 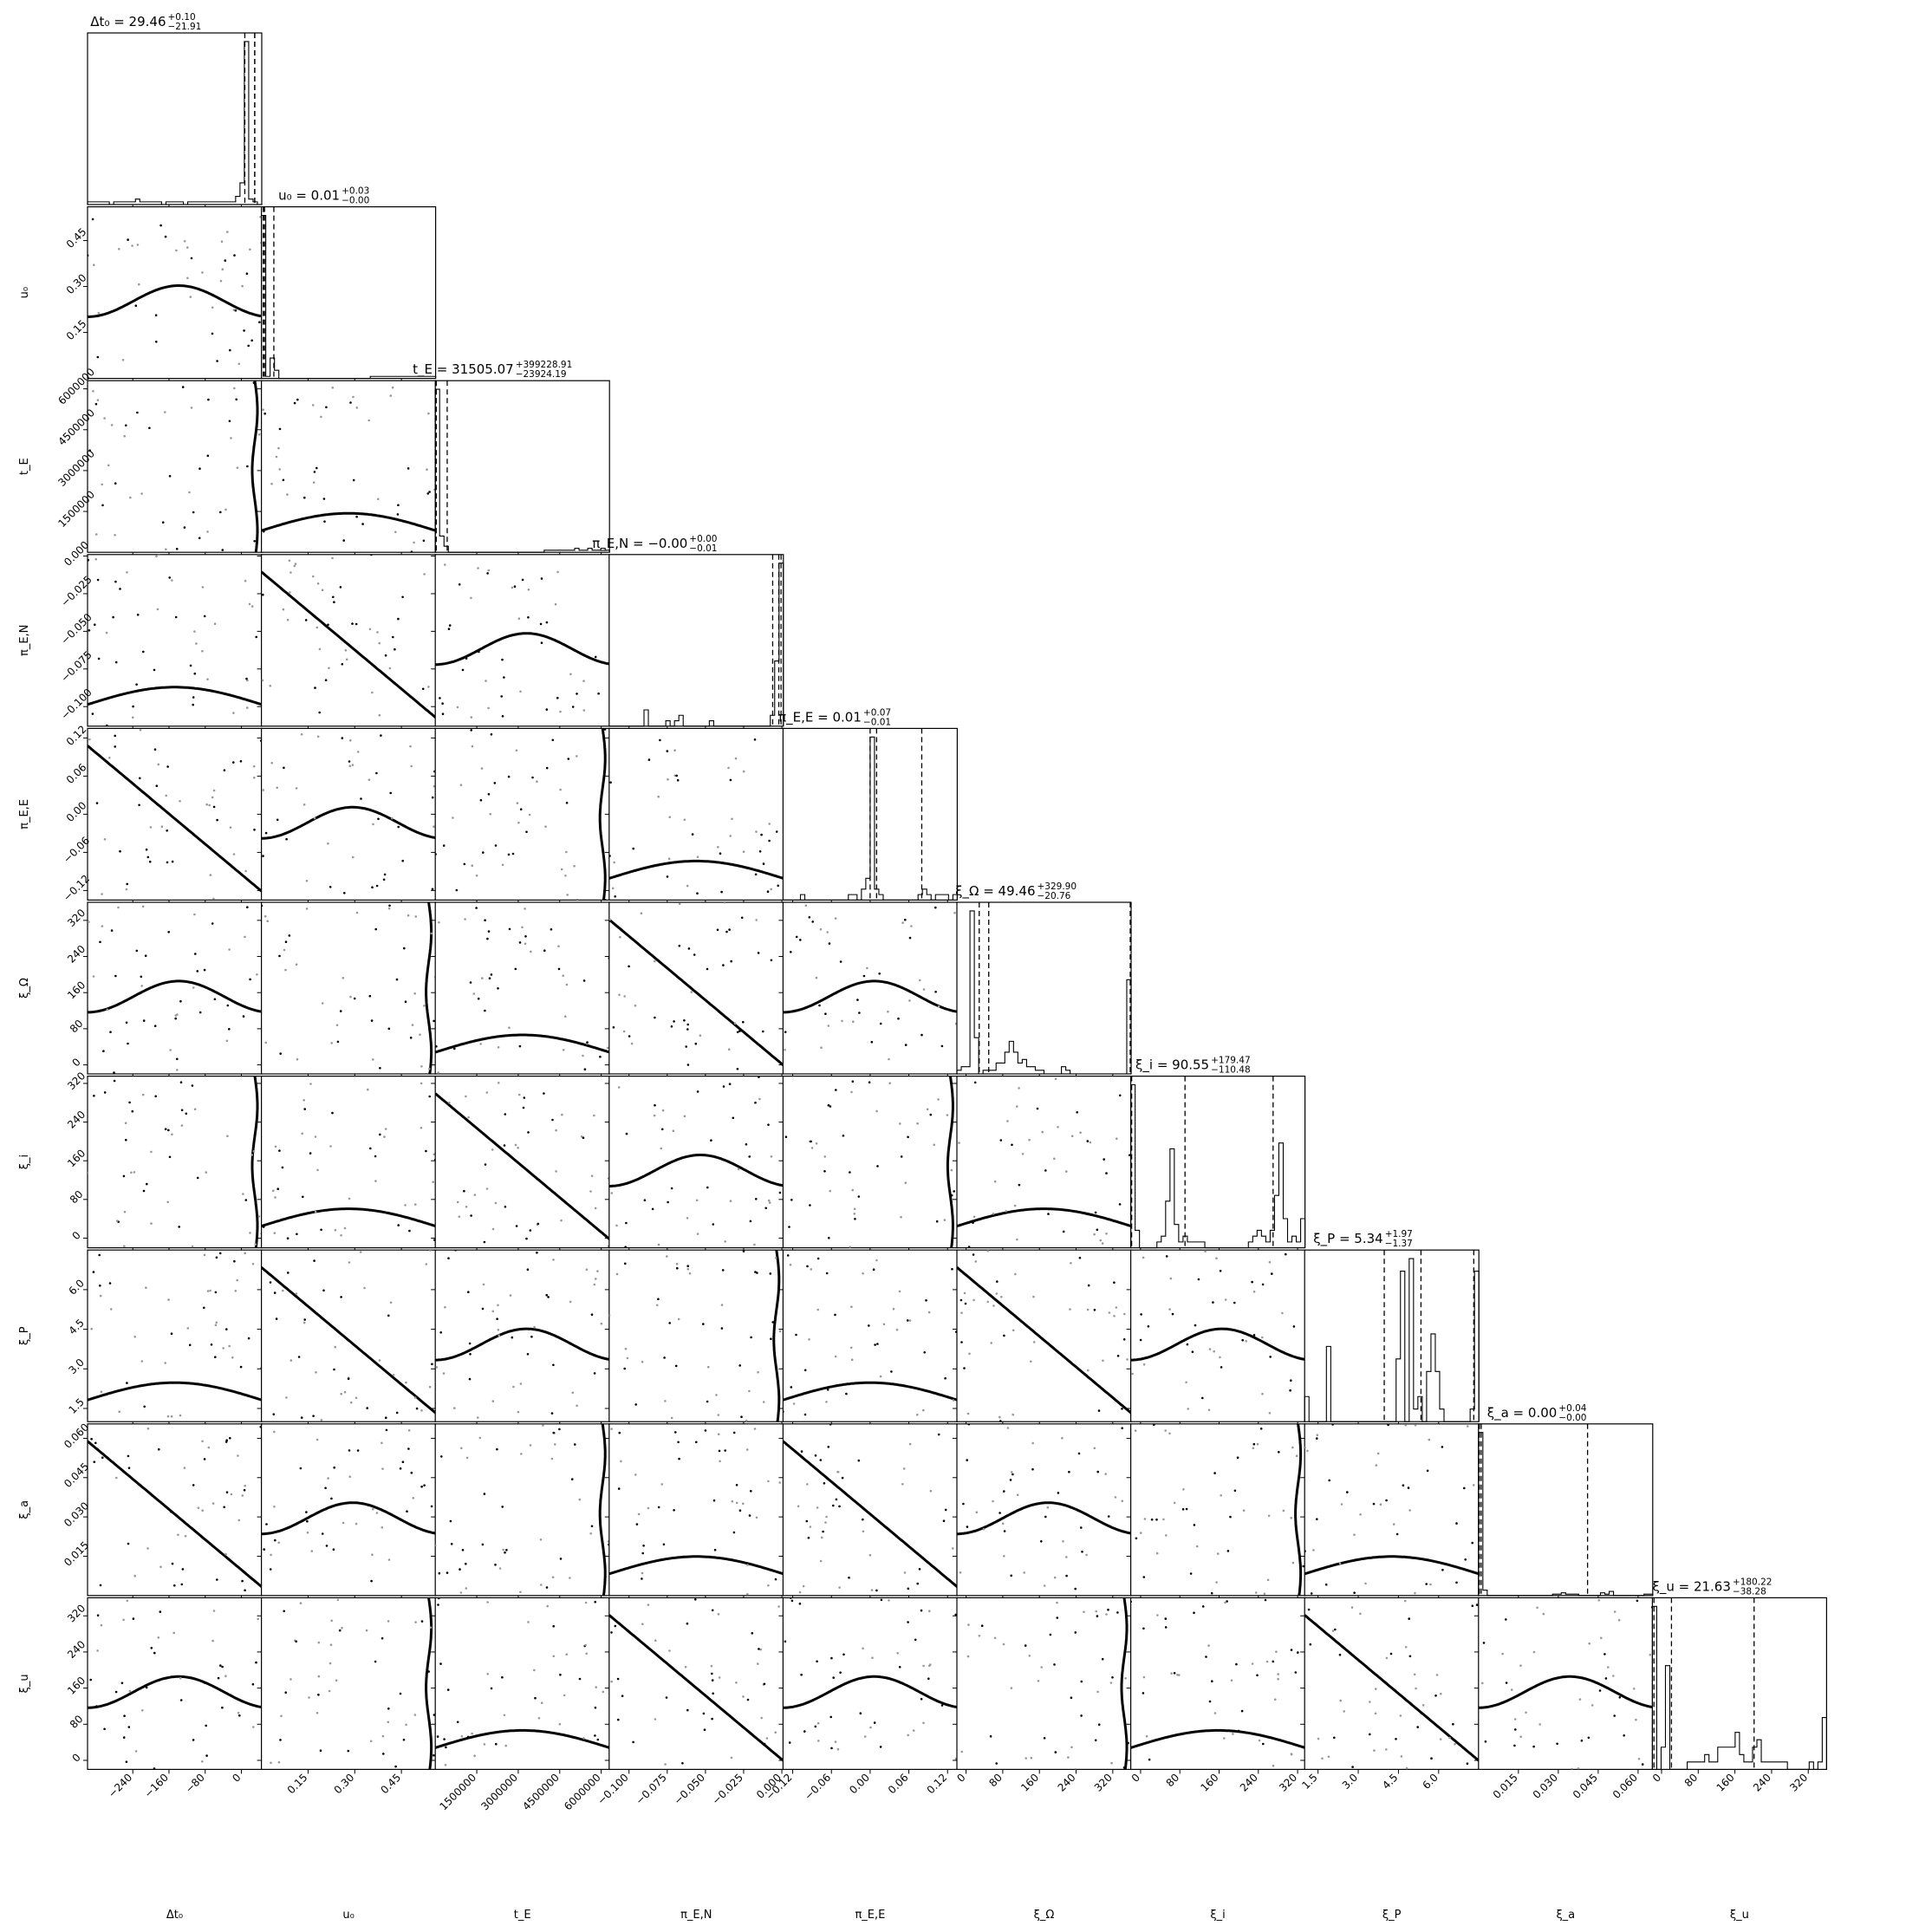 What do you see at coordinates (76, 1158) in the screenshot?
I see `ytick-label-xii-2: 160` at bounding box center [76, 1158].